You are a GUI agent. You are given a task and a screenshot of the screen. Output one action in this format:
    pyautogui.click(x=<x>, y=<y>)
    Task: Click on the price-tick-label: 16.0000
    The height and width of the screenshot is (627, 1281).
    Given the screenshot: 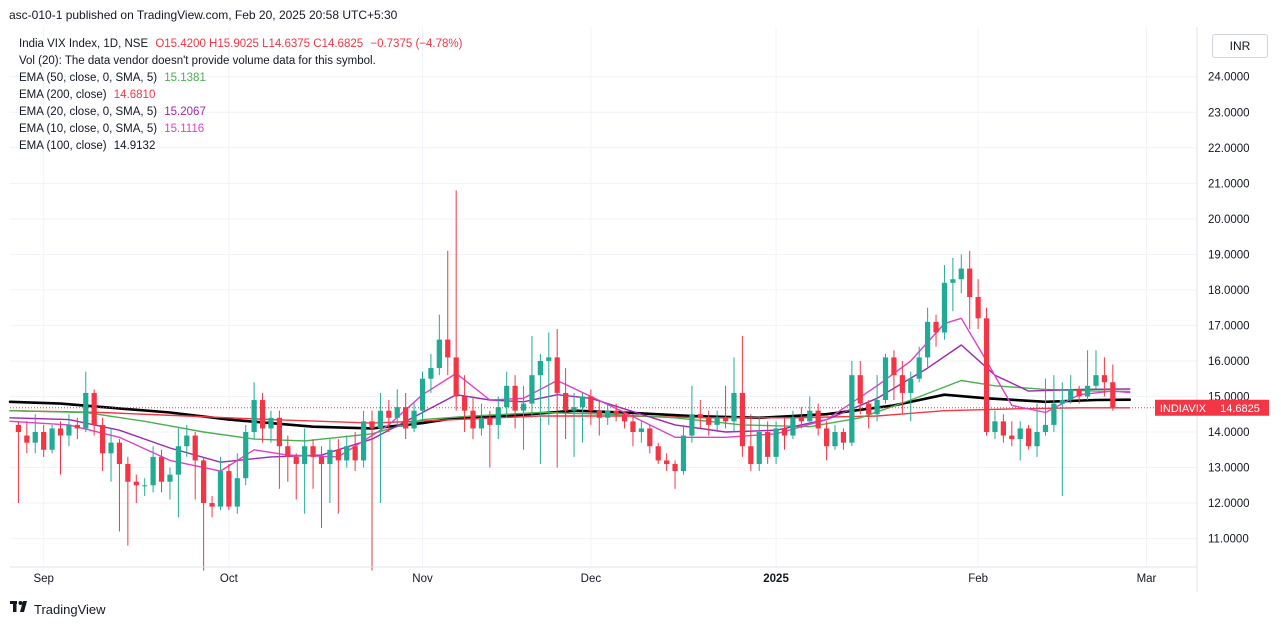 What is the action you would take?
    pyautogui.click(x=1229, y=362)
    